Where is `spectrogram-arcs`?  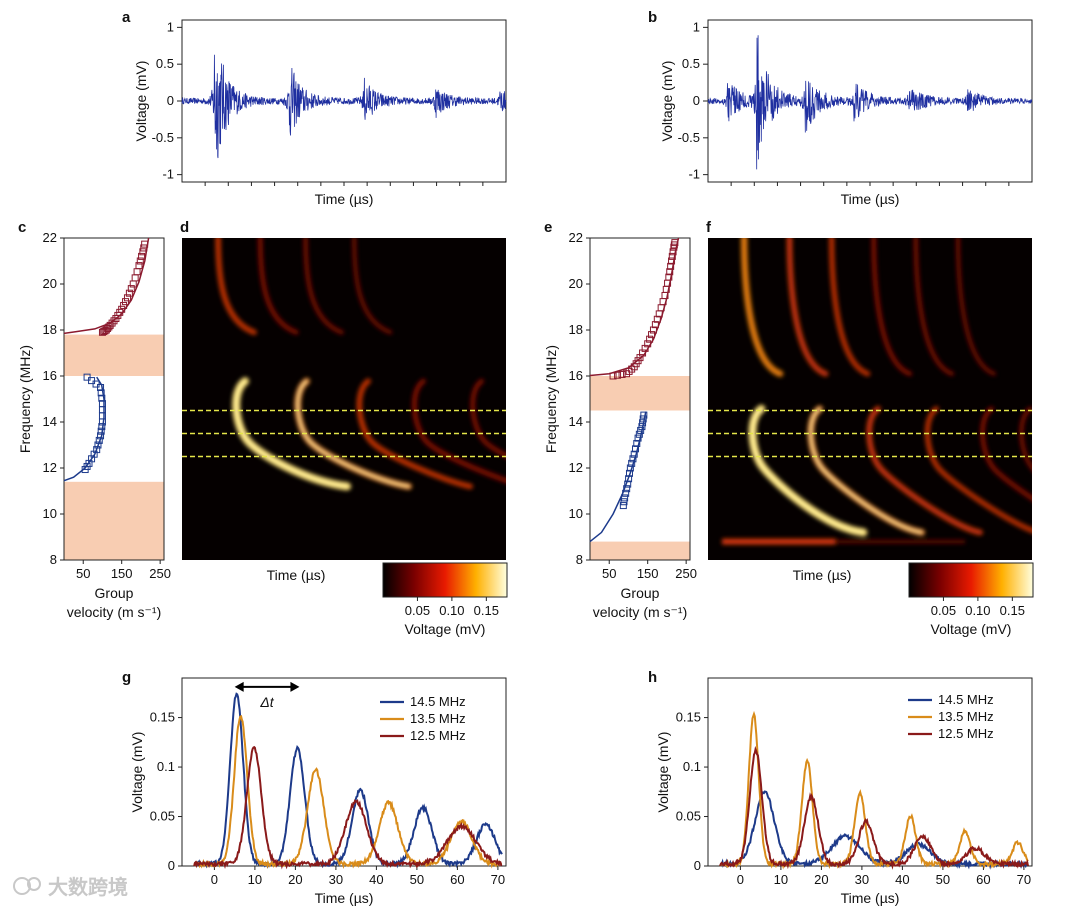
spectrogram-arcs is located at coordinates (877, 391).